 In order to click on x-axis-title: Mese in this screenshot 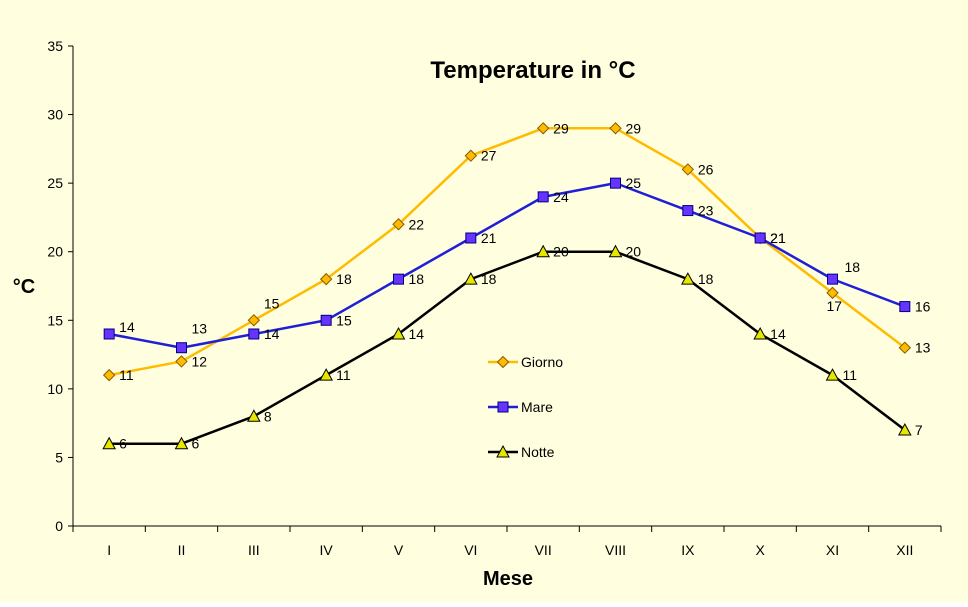, I will do `click(508, 579)`.